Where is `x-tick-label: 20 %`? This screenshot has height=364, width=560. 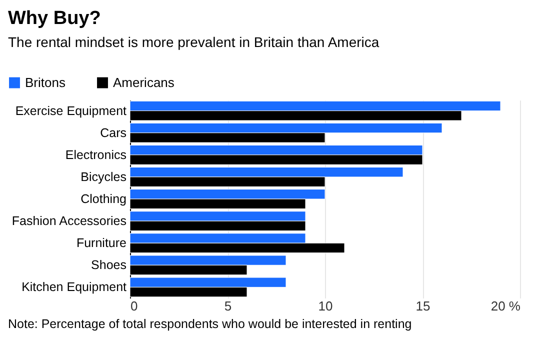
x-tick-label: 20 % is located at coordinates (505, 306).